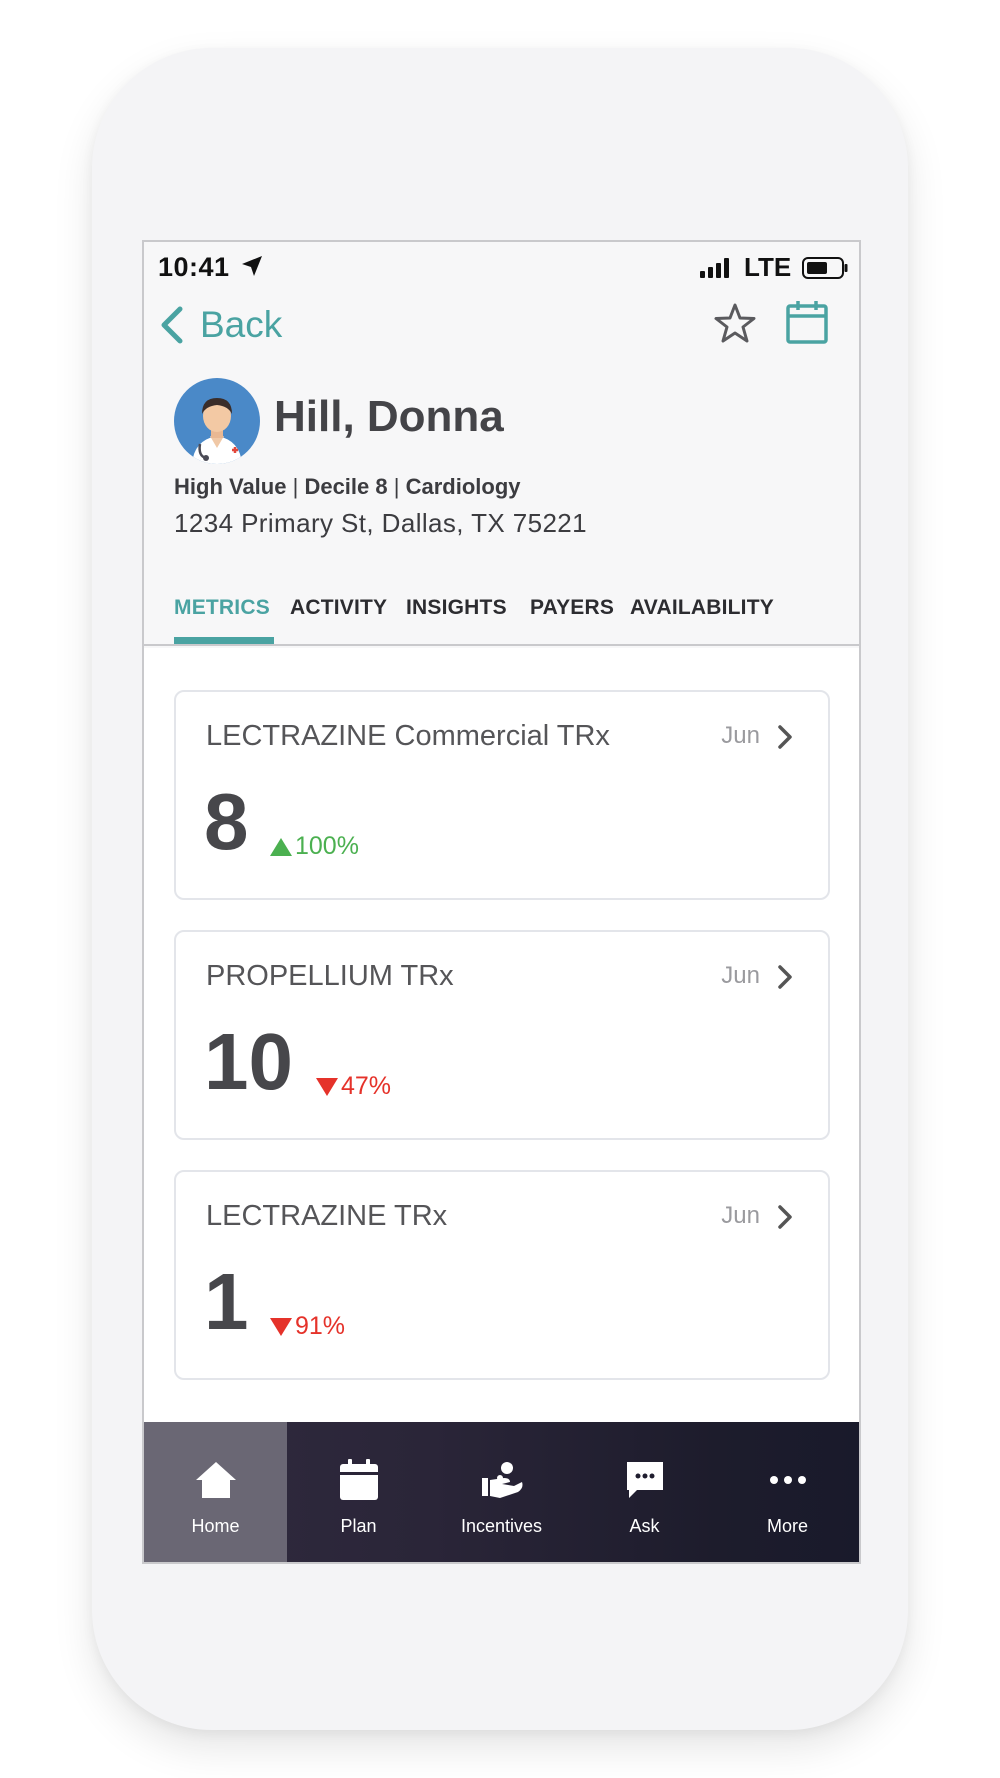 Image resolution: width=1000 pixels, height=1778 pixels. Describe the element at coordinates (327, 1216) in the screenshot. I see `metric-title: LECTRAZINE TRx` at that location.